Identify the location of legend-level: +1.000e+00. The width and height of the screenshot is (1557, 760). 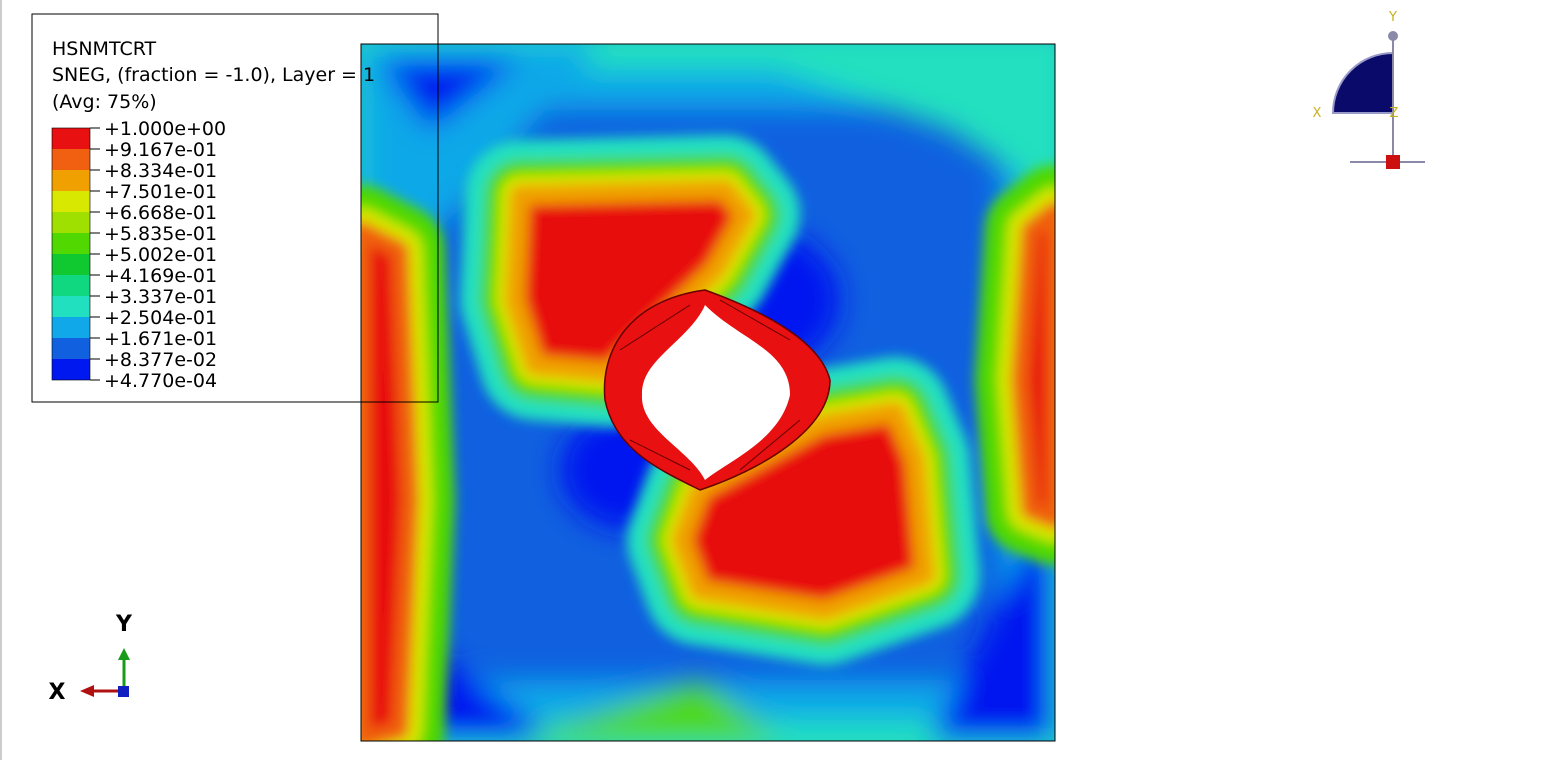
(165, 129).